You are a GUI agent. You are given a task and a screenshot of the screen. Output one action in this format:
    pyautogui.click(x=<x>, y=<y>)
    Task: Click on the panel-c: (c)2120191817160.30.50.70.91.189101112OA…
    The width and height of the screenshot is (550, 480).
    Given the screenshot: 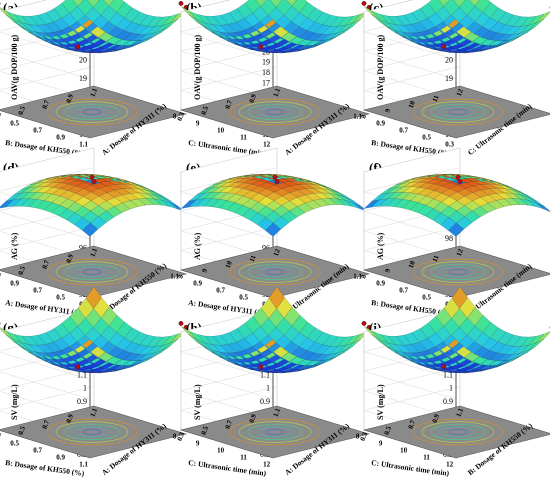 What is the action you would take?
    pyautogui.click(x=451, y=80)
    